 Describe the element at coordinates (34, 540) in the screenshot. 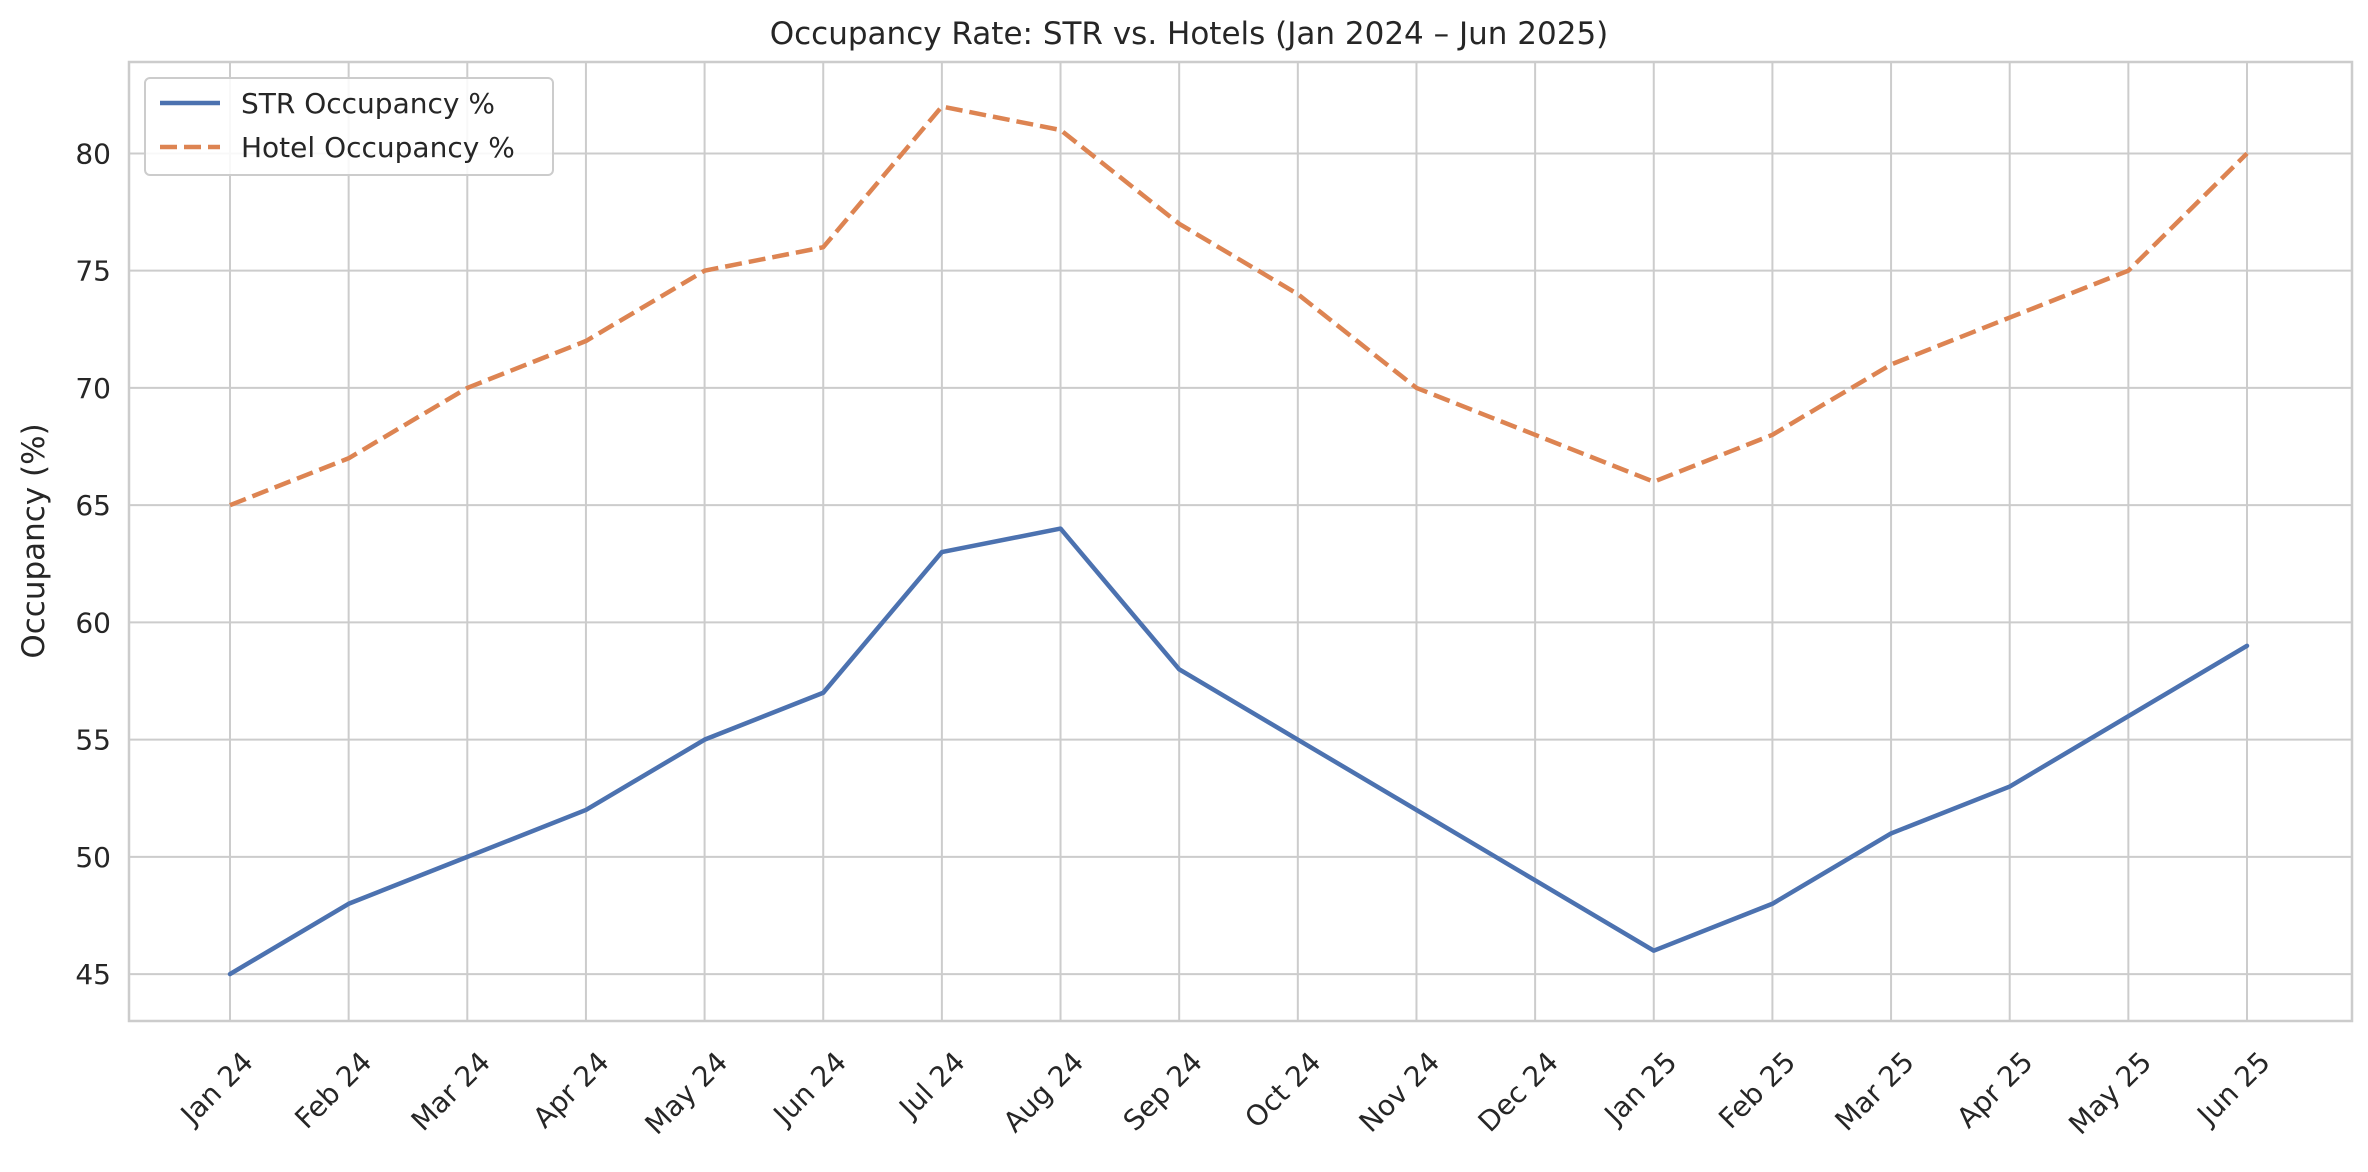

I see `y-axis-label: Occupancy (%)` at that location.